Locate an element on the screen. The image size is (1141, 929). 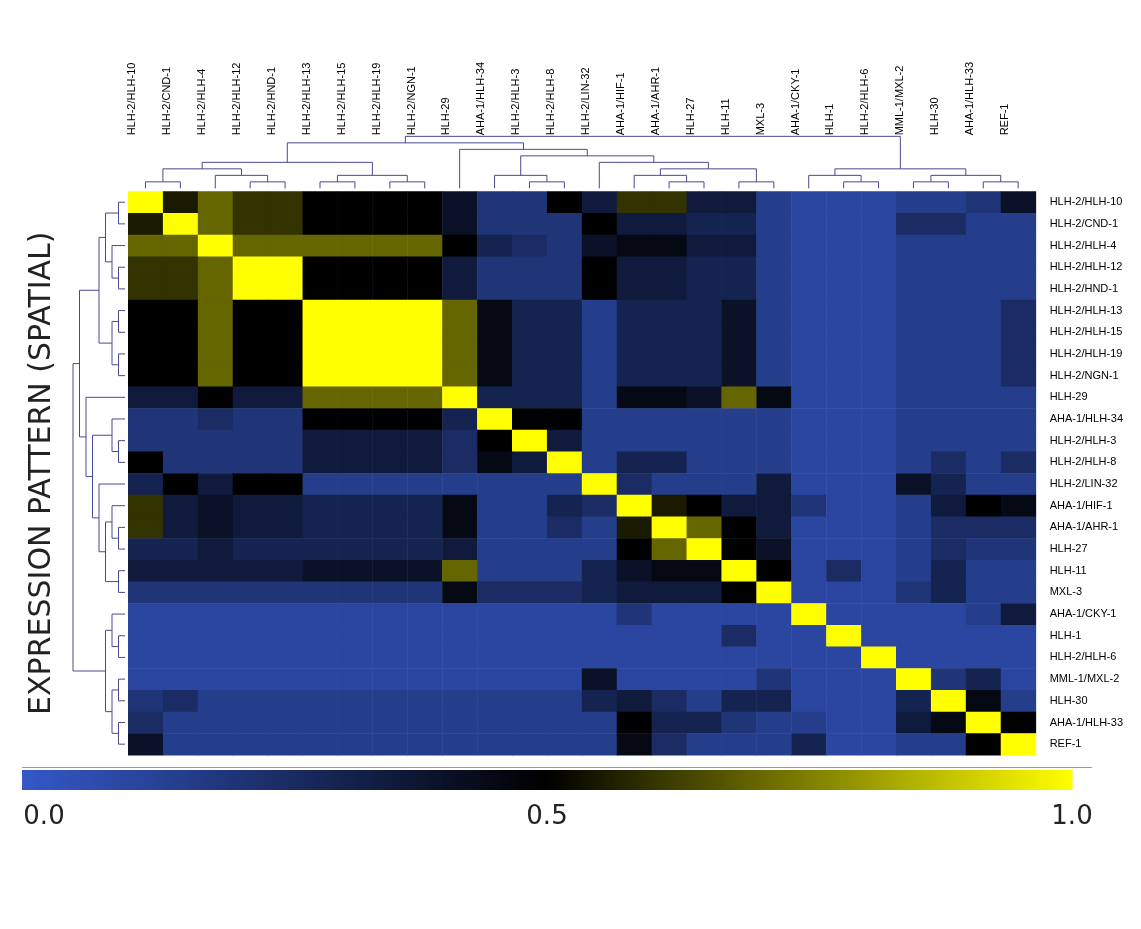
x-tick-label: HLH-2/HLH-4 is located at coordinates (201, 102).